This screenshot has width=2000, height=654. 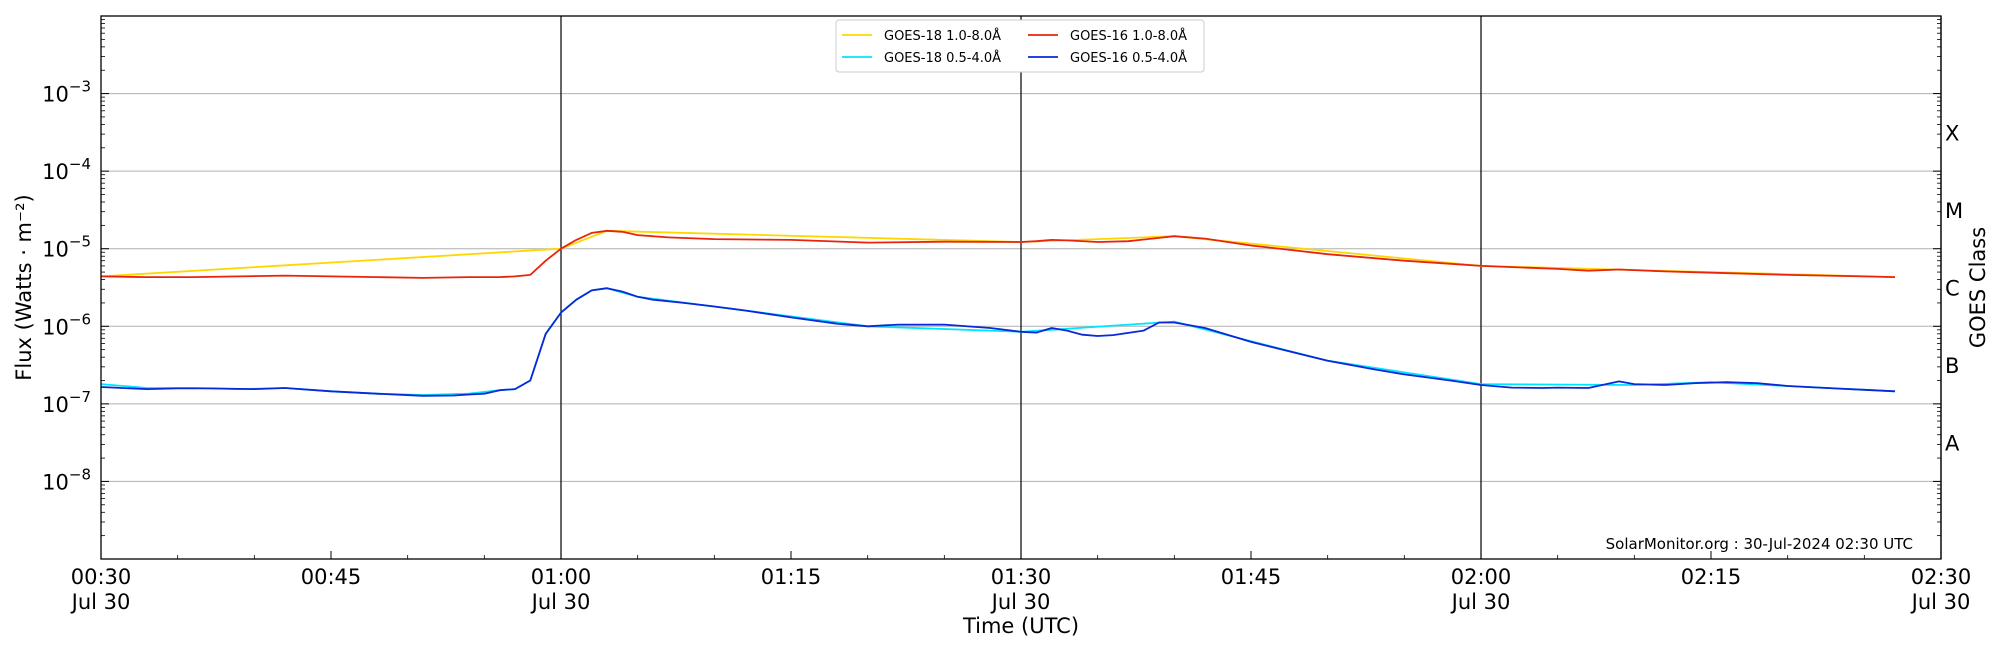 What do you see at coordinates (1952, 133) in the screenshot?
I see `goes-class-label-x: X` at bounding box center [1952, 133].